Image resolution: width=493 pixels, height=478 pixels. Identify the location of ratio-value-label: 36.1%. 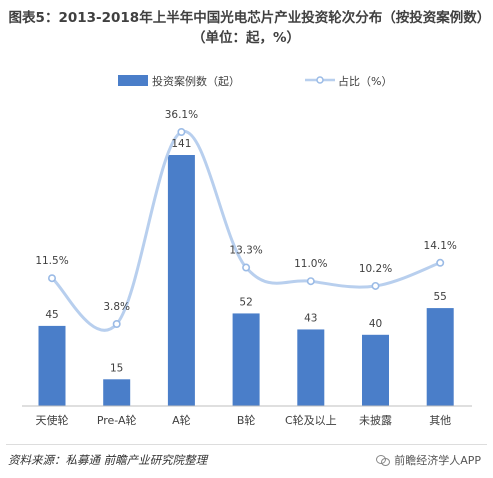
(181, 115).